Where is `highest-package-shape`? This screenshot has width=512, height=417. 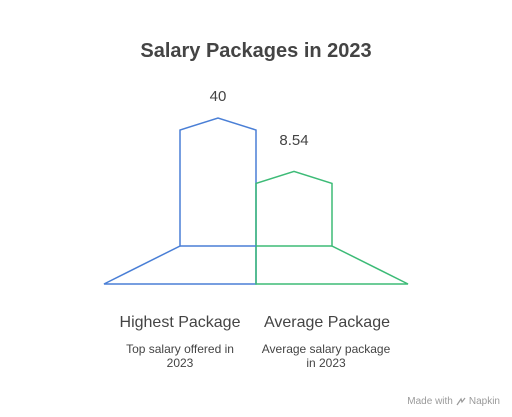
highest-package-shape is located at coordinates (180, 201).